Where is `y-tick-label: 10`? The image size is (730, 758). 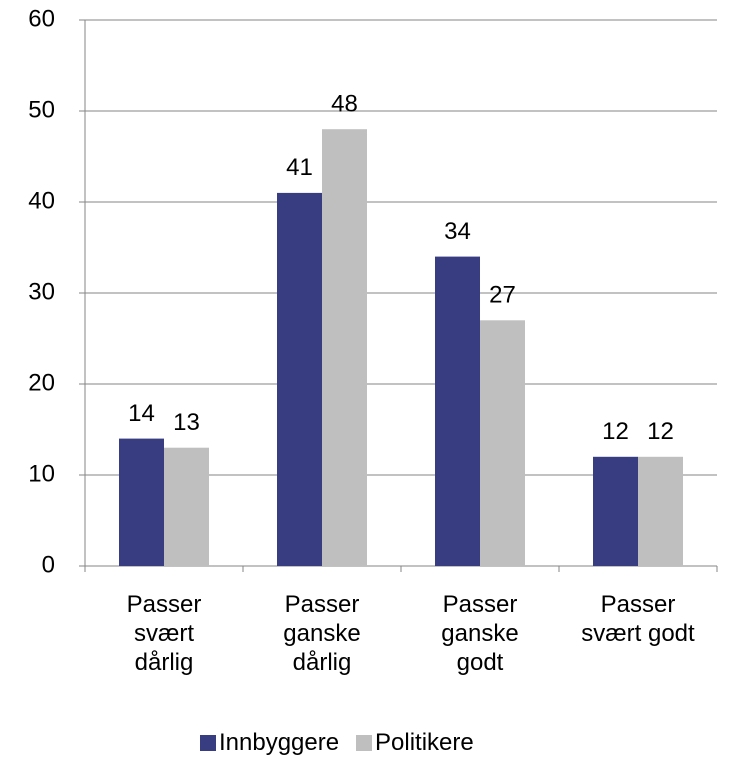 y-tick-label: 10 is located at coordinates (41, 473).